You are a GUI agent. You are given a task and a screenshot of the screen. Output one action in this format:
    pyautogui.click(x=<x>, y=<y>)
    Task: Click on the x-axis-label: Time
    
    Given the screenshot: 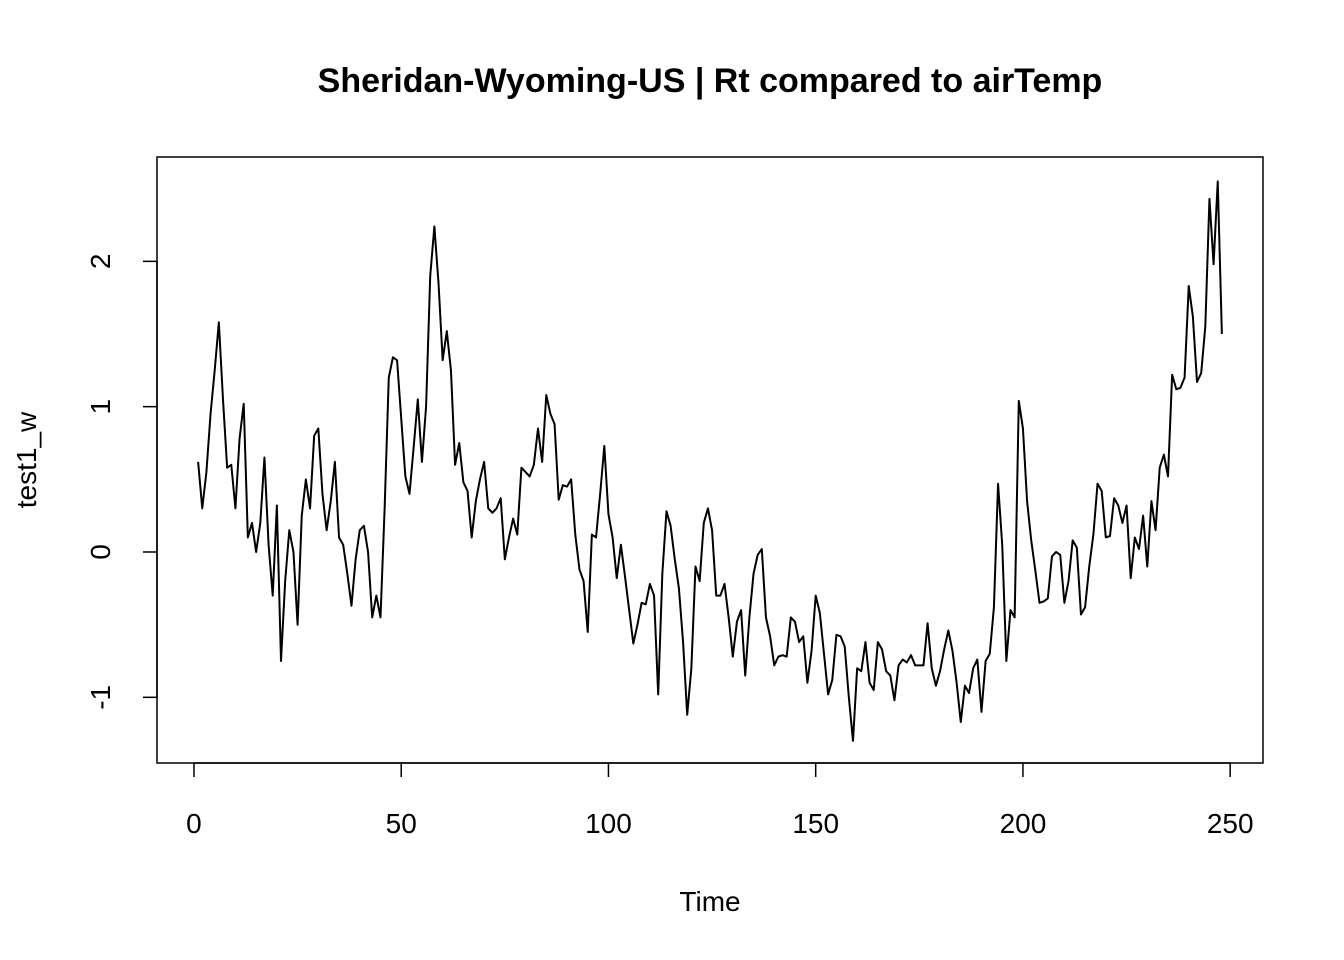 What is the action you would take?
    pyautogui.click(x=709, y=901)
    